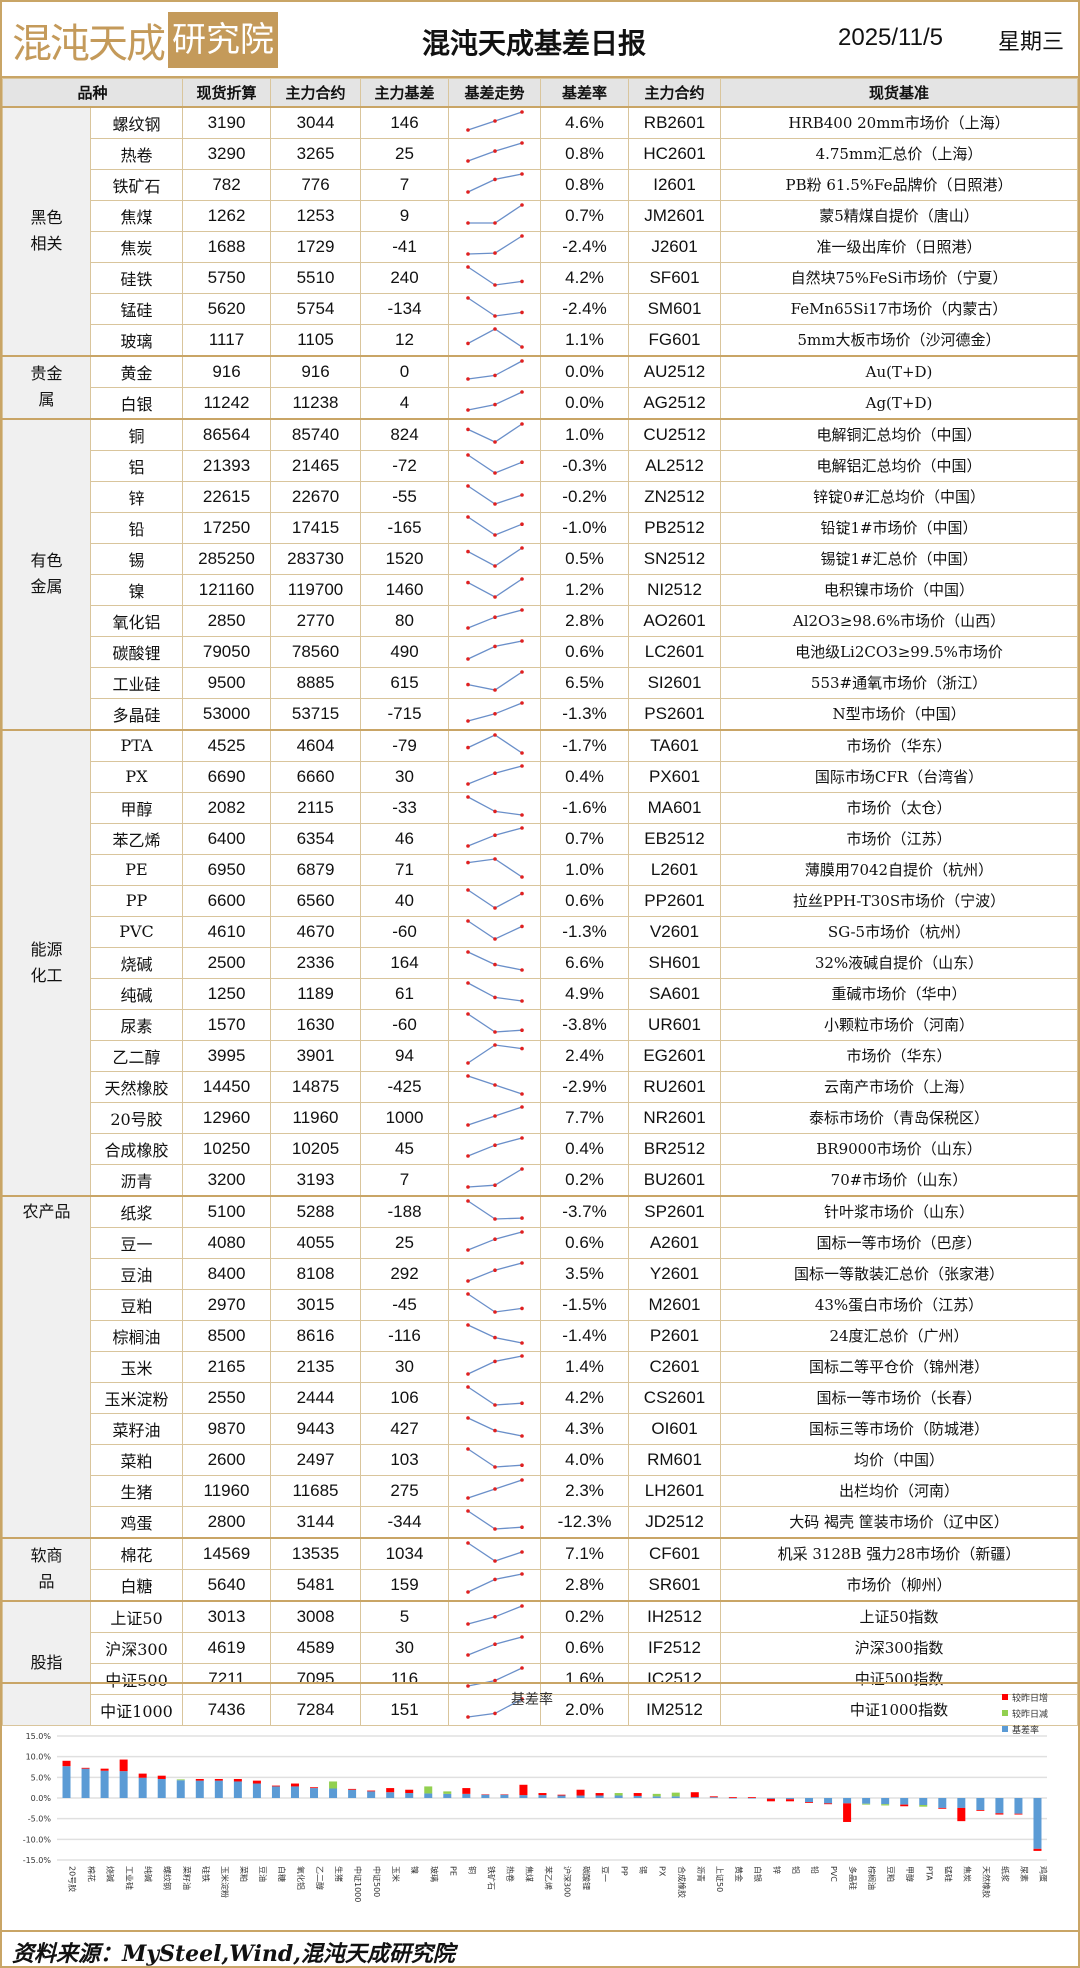 This screenshot has width=1080, height=1968. I want to click on basis-rate: 1.0%, so click(585, 869).